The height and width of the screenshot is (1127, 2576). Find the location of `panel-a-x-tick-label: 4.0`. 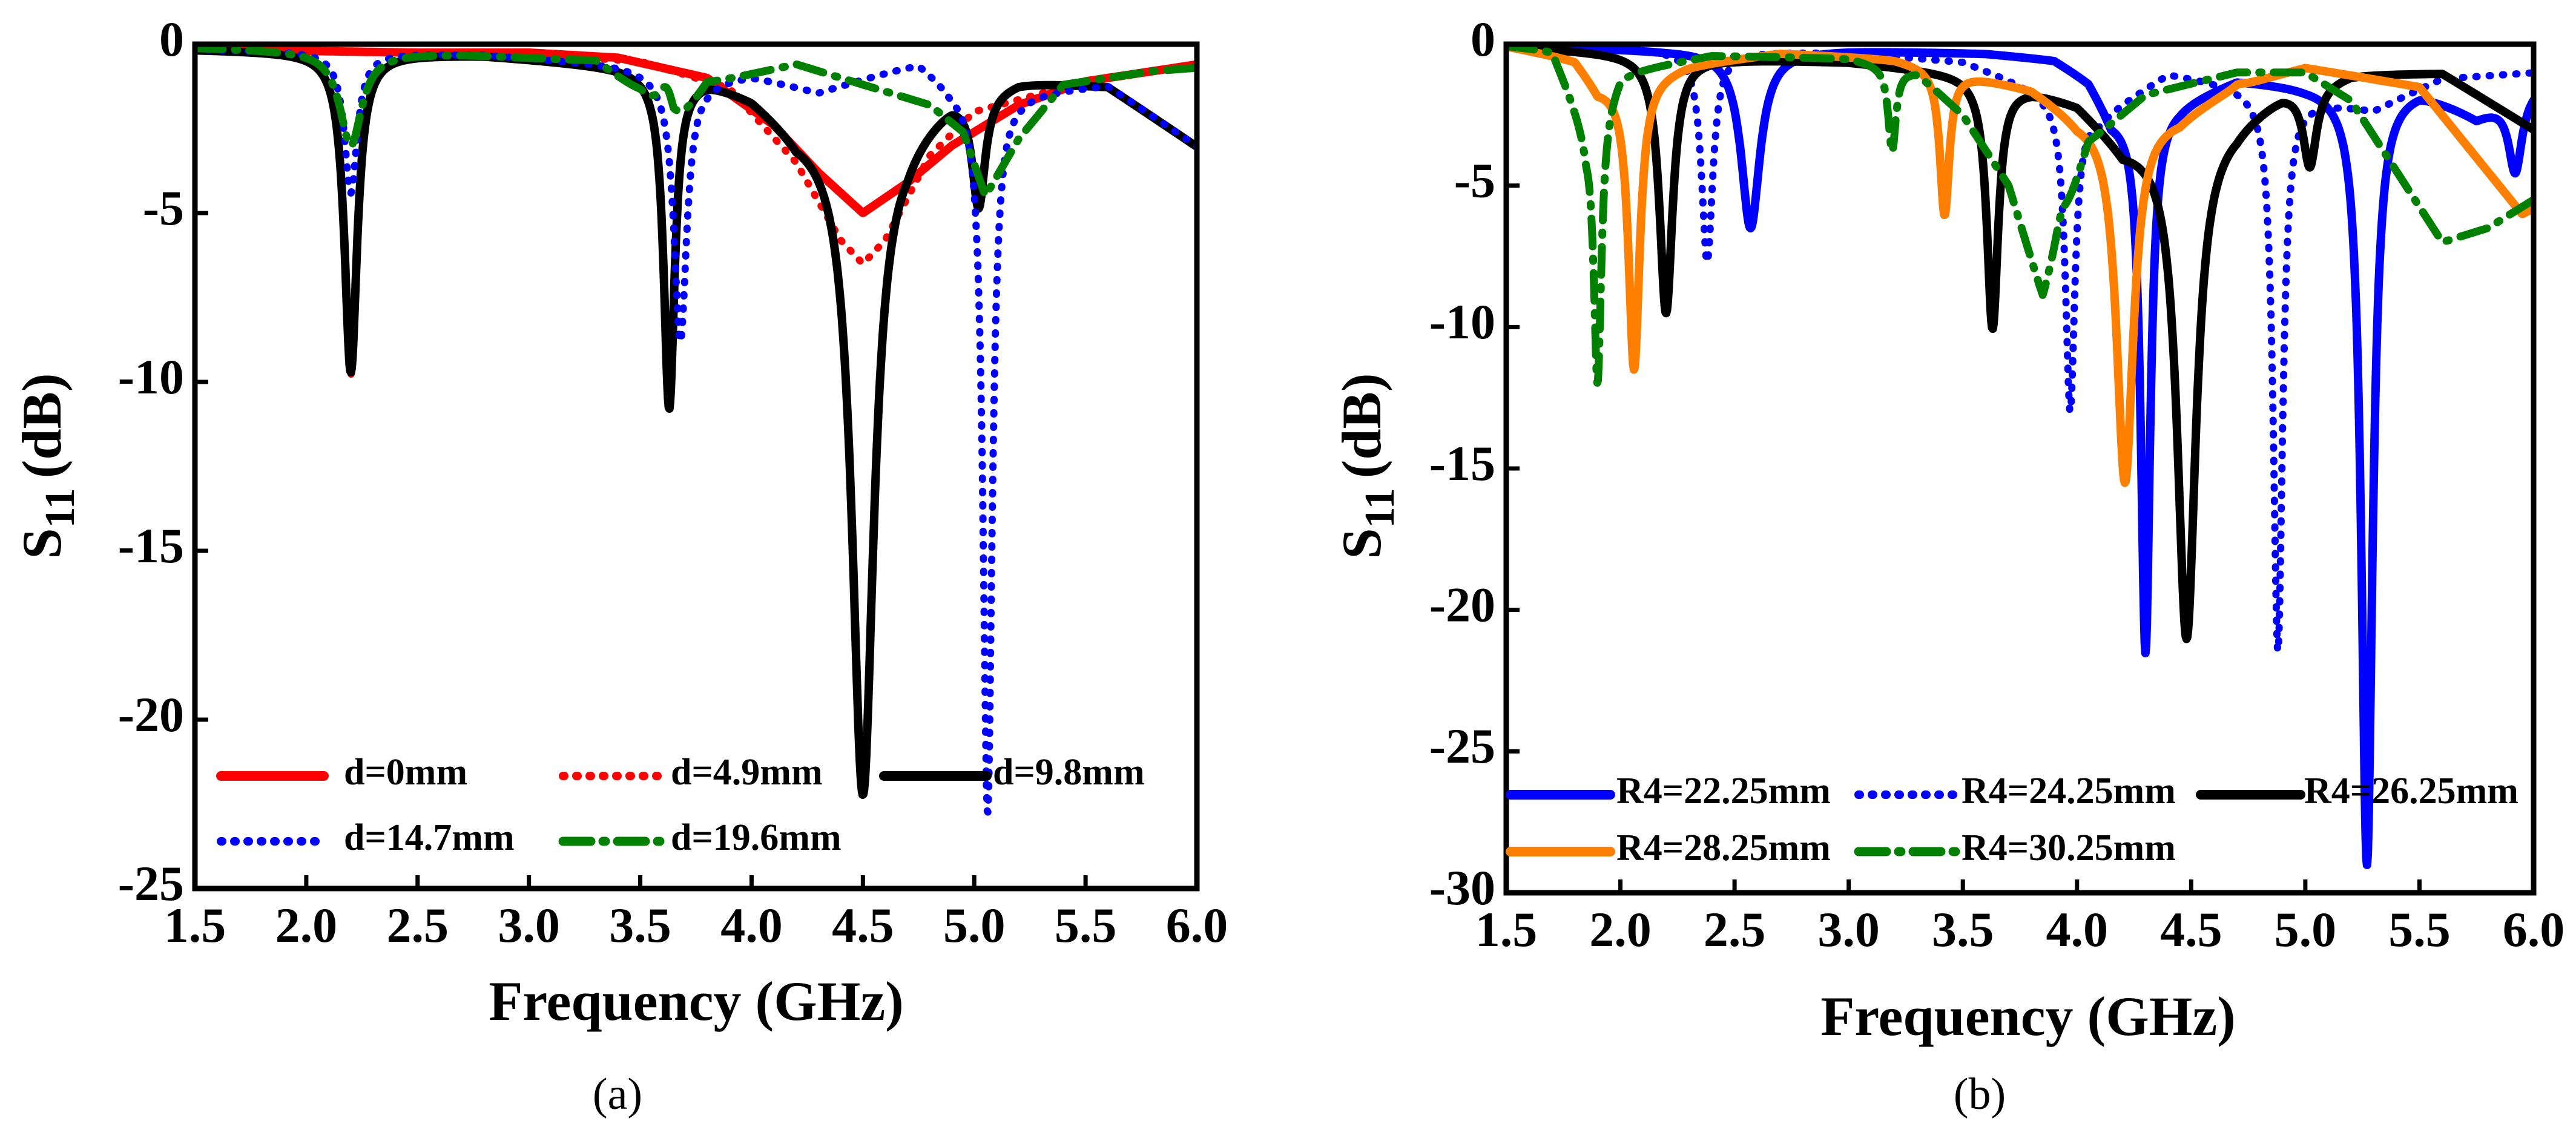

panel-a-x-tick-label: 4.0 is located at coordinates (751, 926).